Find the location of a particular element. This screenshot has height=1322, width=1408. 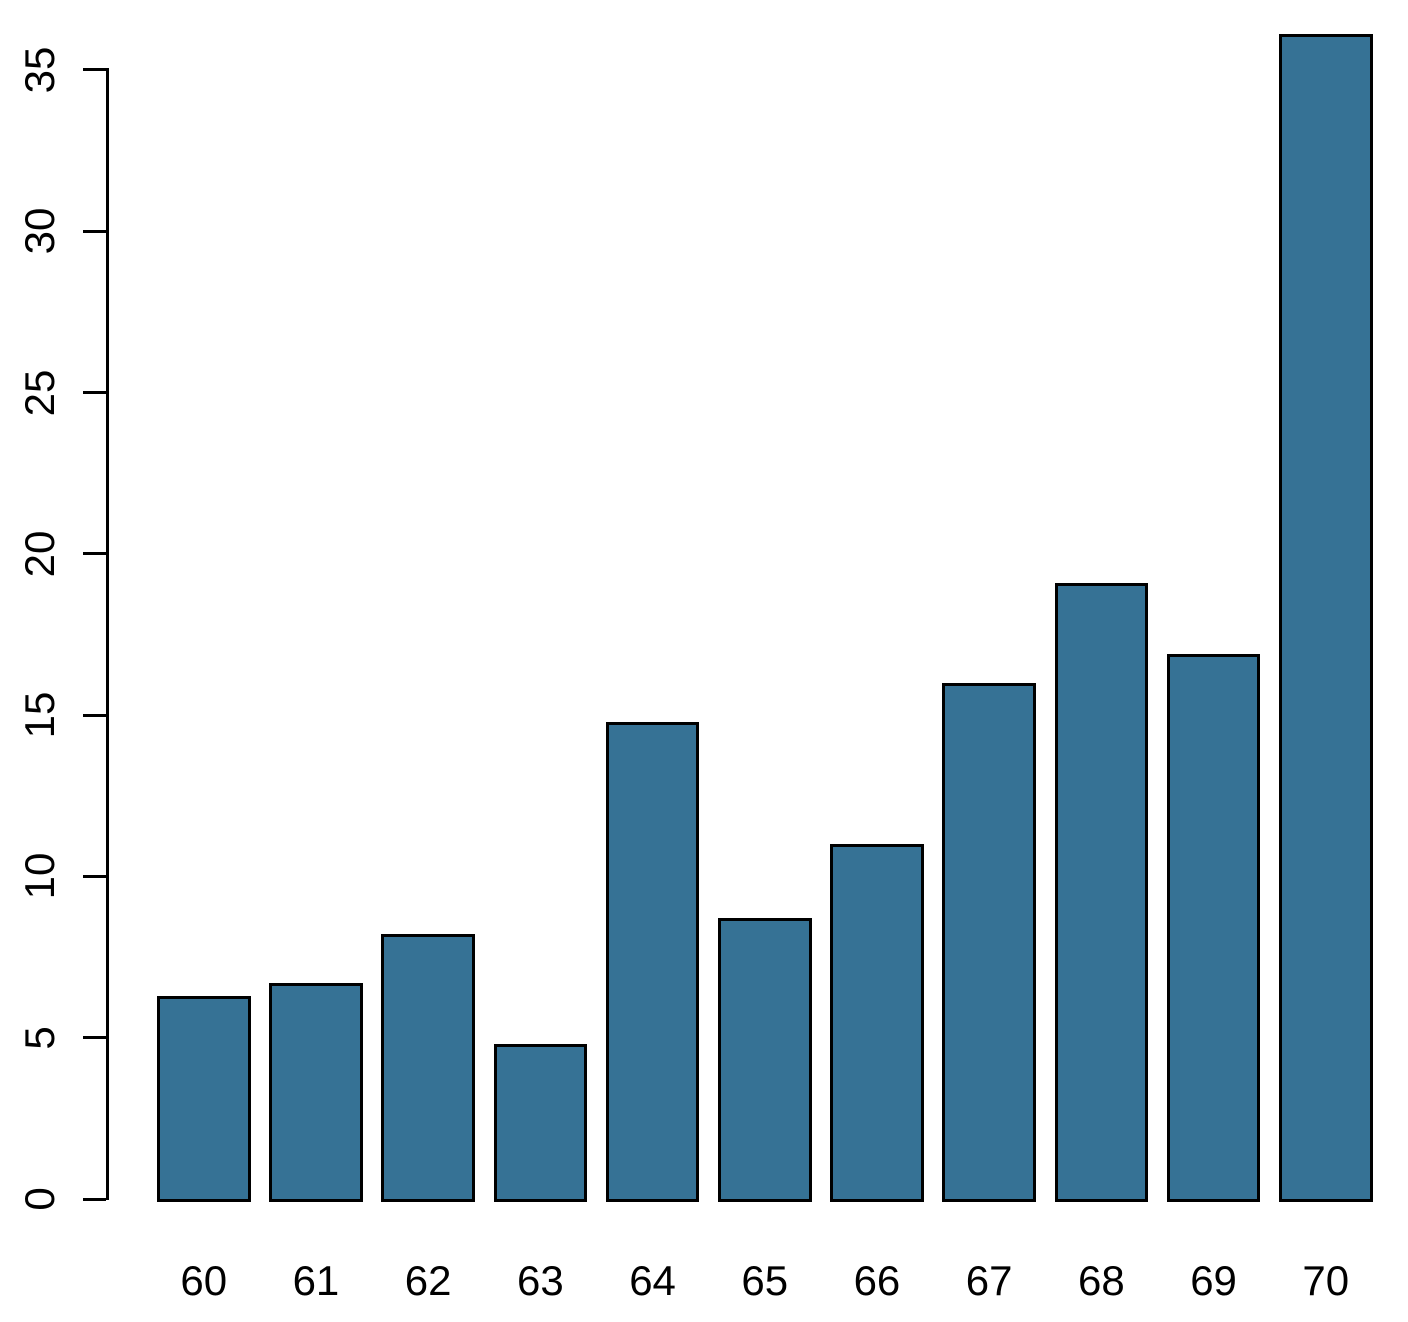

x-tick-label: 69 is located at coordinates (1213, 1280).